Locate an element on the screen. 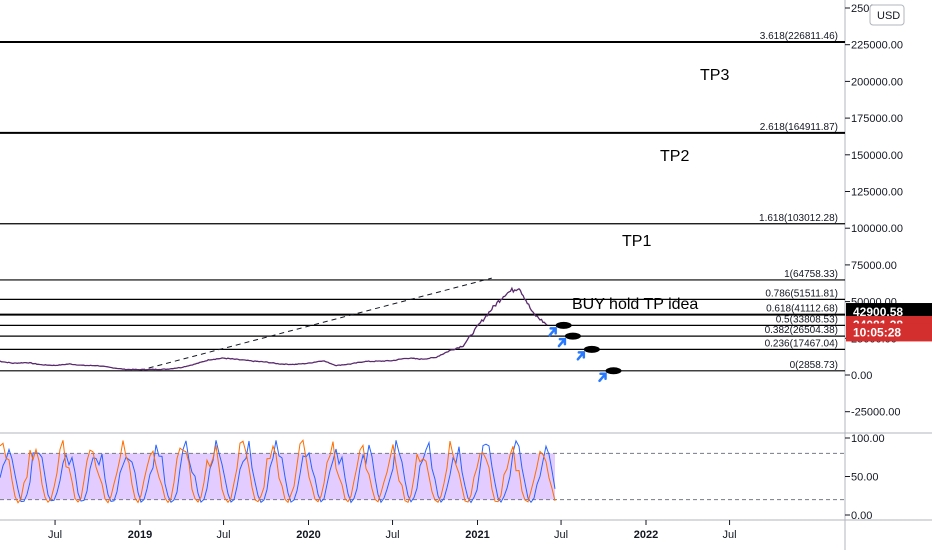 The image size is (932, 555). price-axis-tick-label: 75000.00 is located at coordinates (874, 266).